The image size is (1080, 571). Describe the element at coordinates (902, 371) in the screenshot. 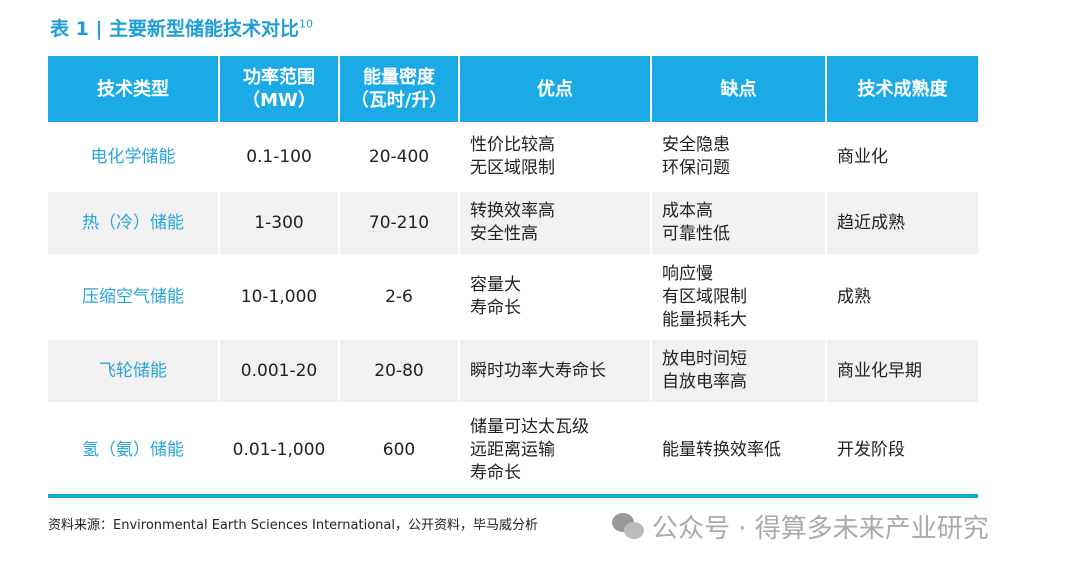

I see `cell-maturity: 商业化早期` at that location.